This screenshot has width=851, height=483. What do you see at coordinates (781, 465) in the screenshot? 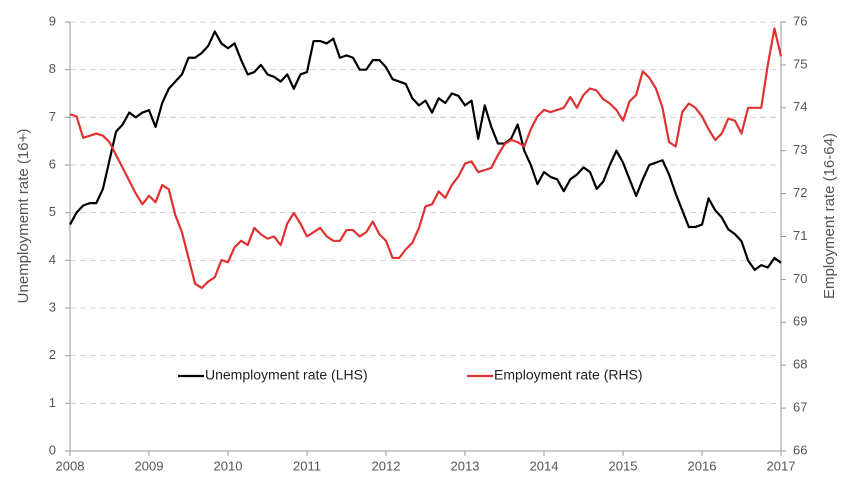
I see `x-tick-label: 2017` at bounding box center [781, 465].